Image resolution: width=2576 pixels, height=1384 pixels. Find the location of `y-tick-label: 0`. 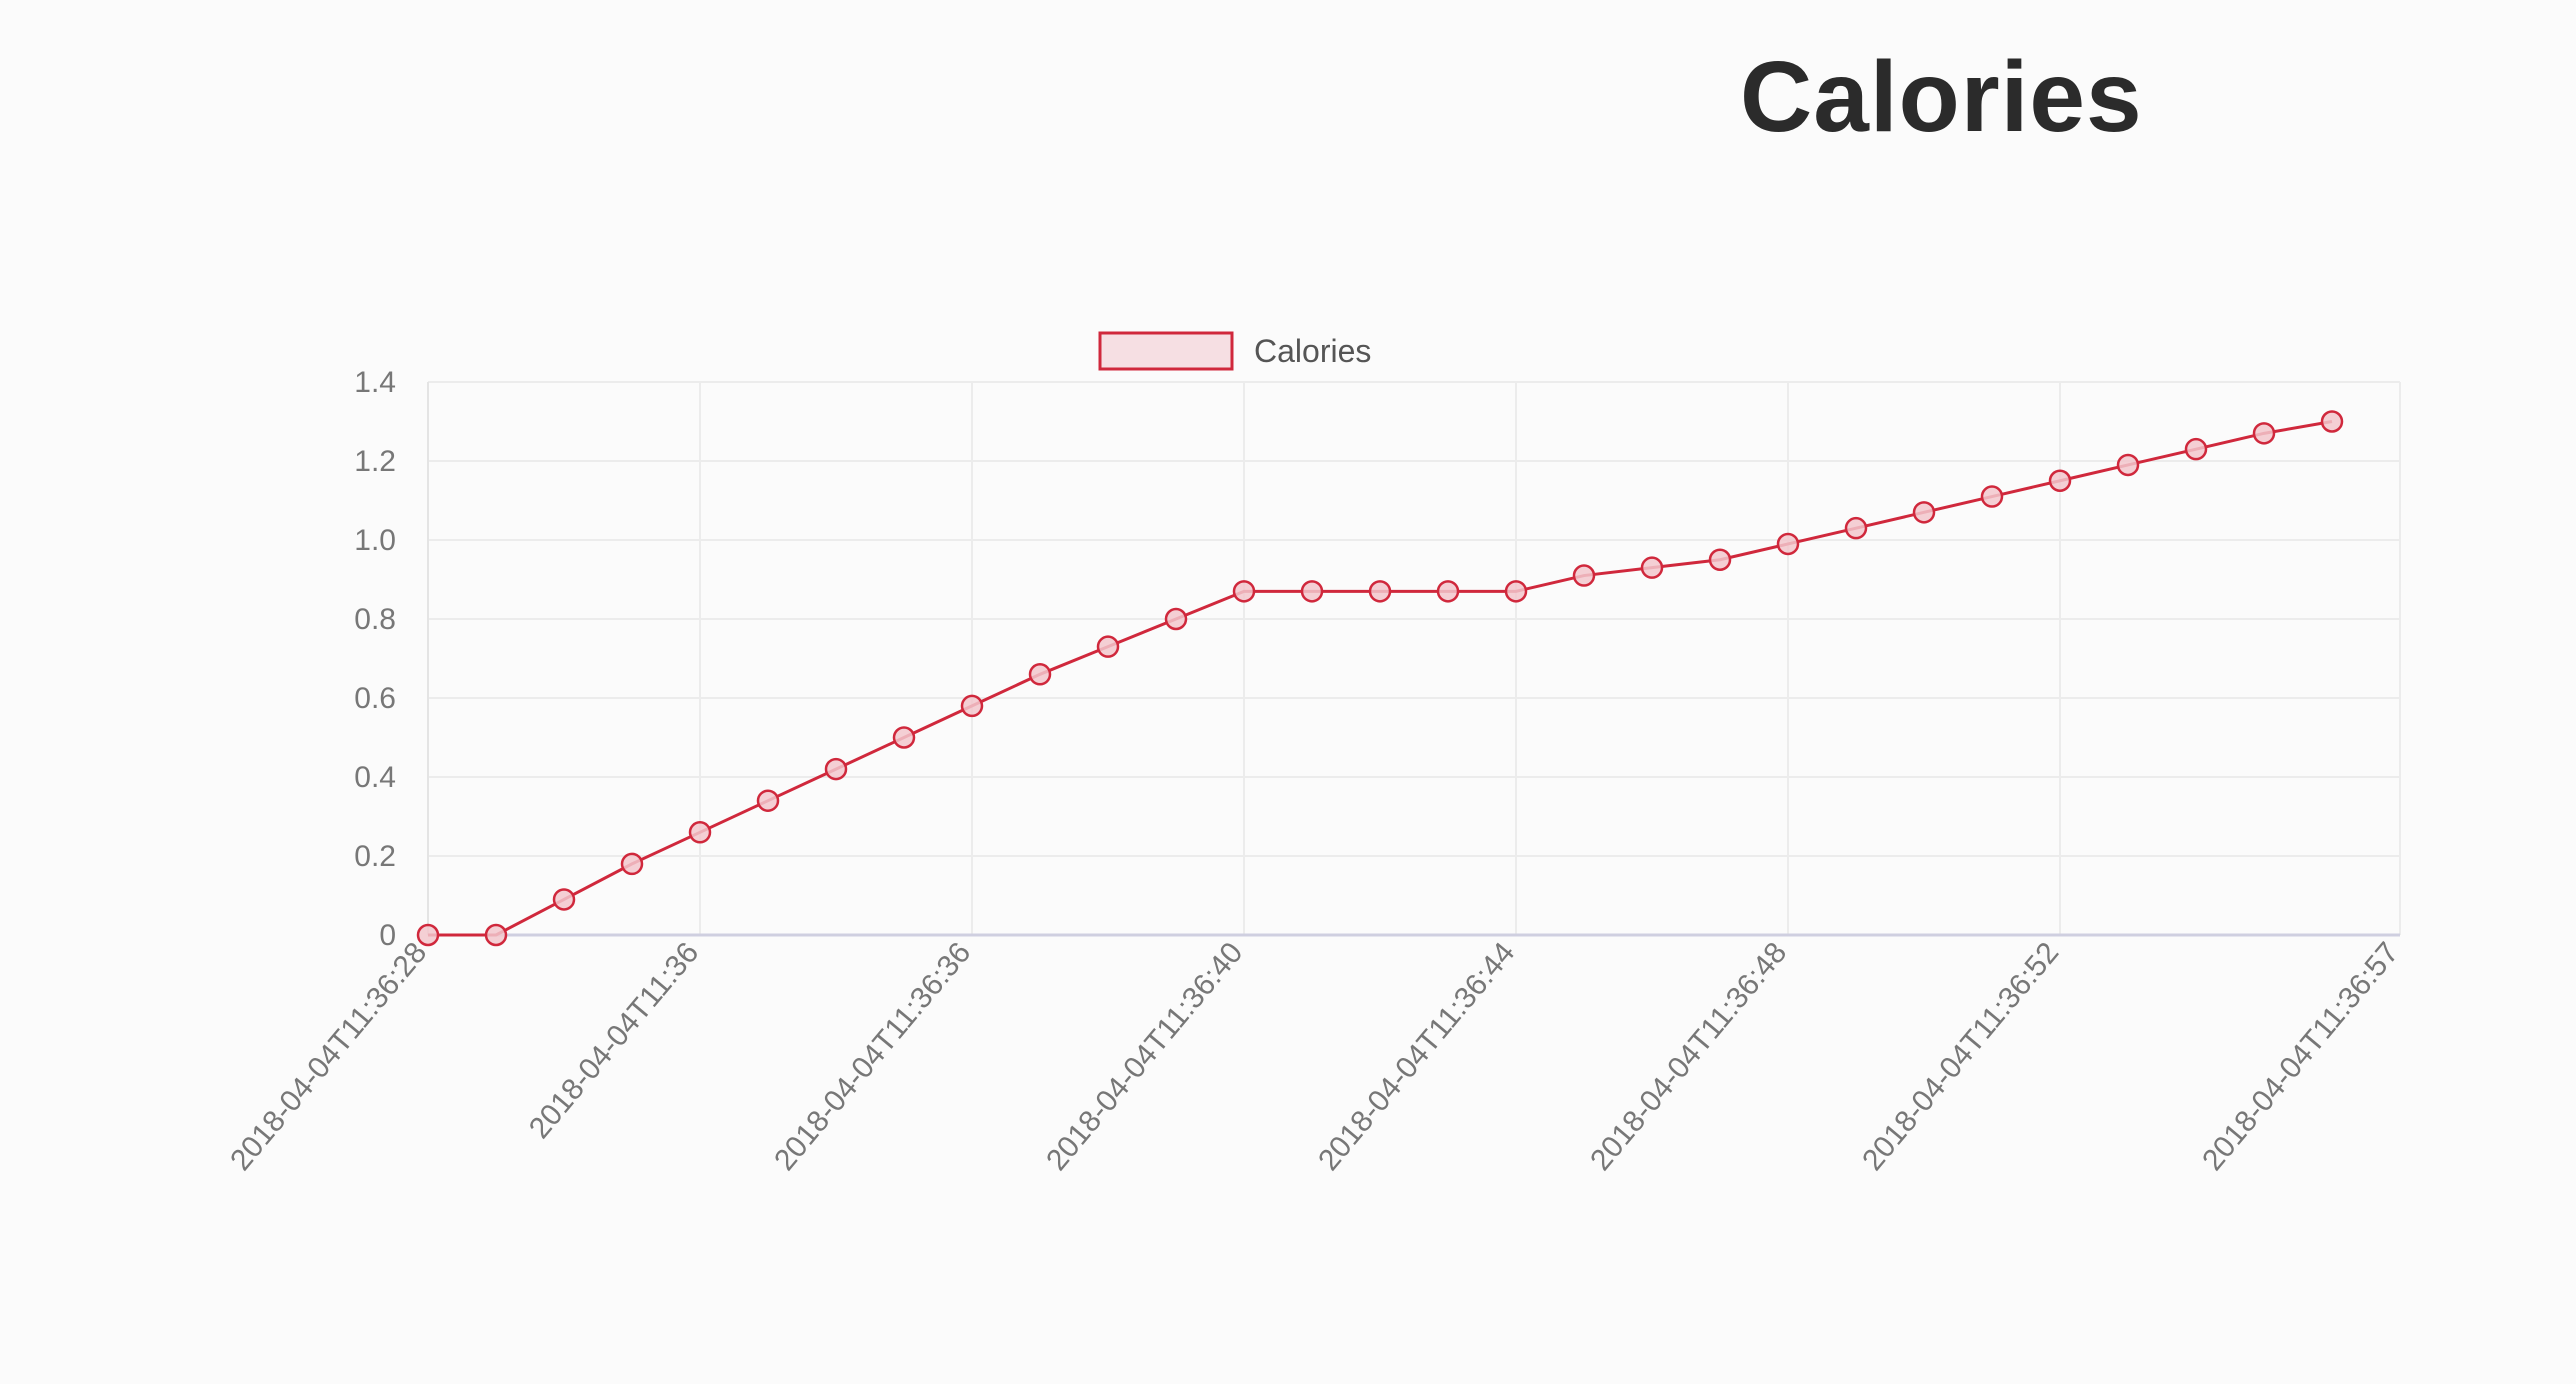

y-tick-label: 0 is located at coordinates (387, 935).